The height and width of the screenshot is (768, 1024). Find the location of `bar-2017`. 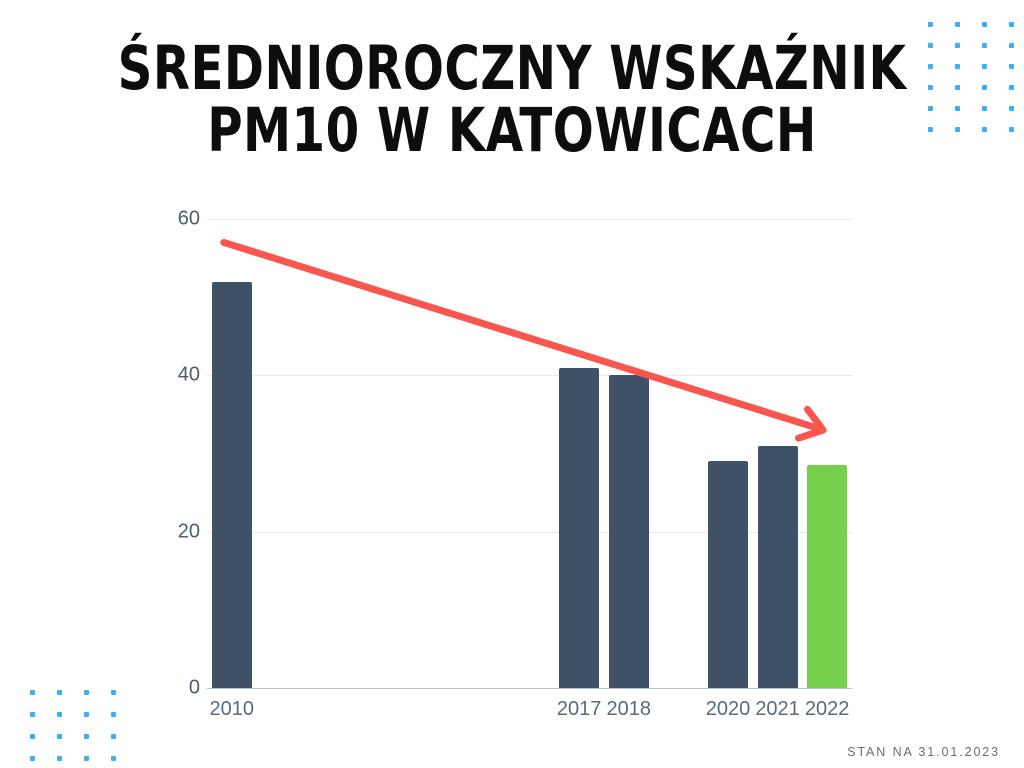

bar-2017 is located at coordinates (579, 527).